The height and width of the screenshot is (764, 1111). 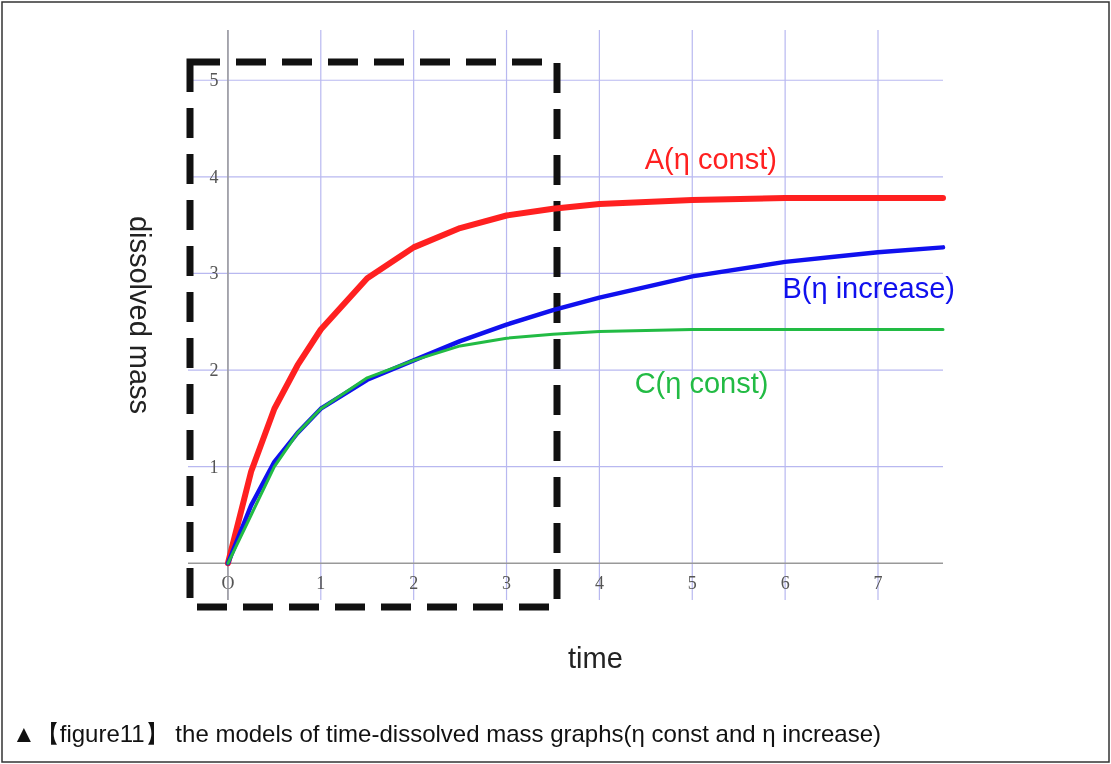 I want to click on x-tick-label: 4, so click(x=599, y=583).